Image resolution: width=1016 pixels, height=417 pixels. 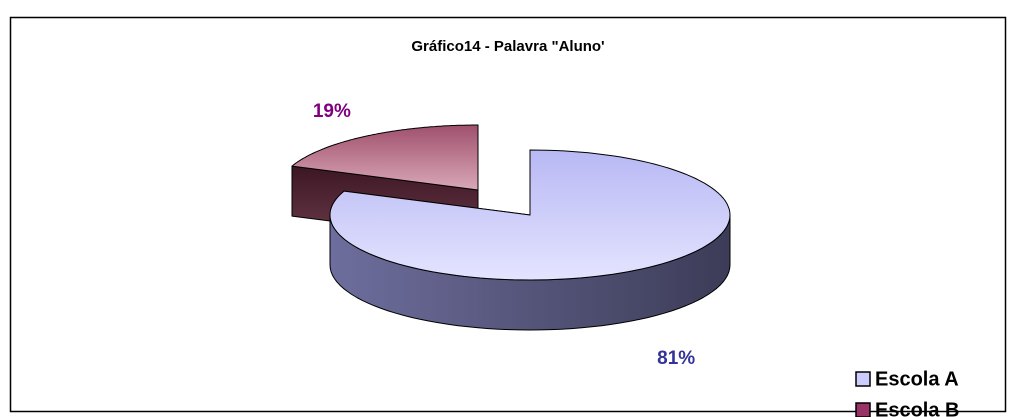 What do you see at coordinates (507, 46) in the screenshot?
I see `chart-title: Gráfico14 - Palavra "Aluno'` at bounding box center [507, 46].